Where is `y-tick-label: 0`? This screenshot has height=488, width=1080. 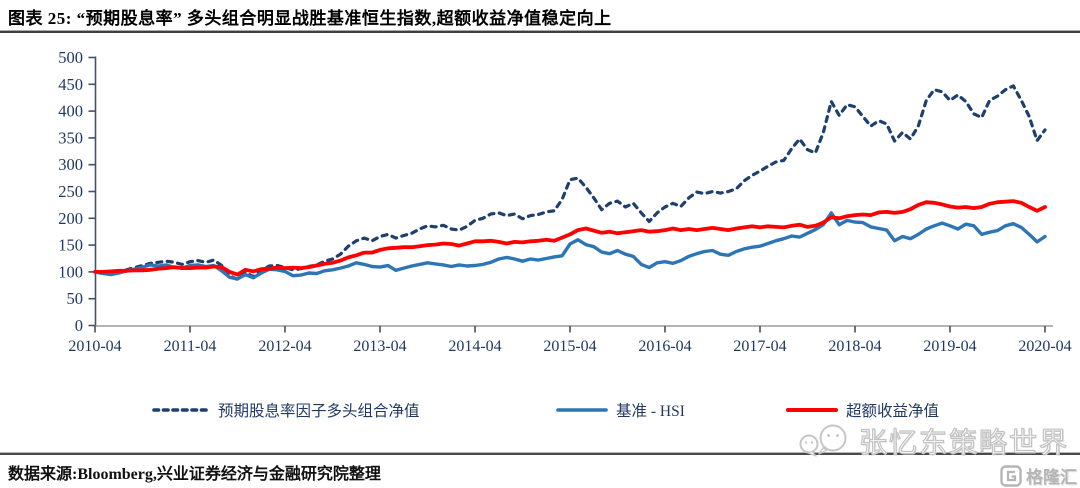 y-tick-label: 0 is located at coordinates (79, 325).